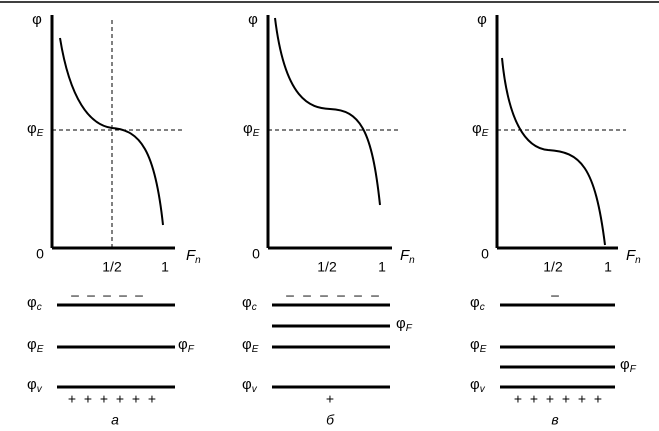  Describe the element at coordinates (554, 420) in the screenshot. I see `panel-caption: в` at that location.